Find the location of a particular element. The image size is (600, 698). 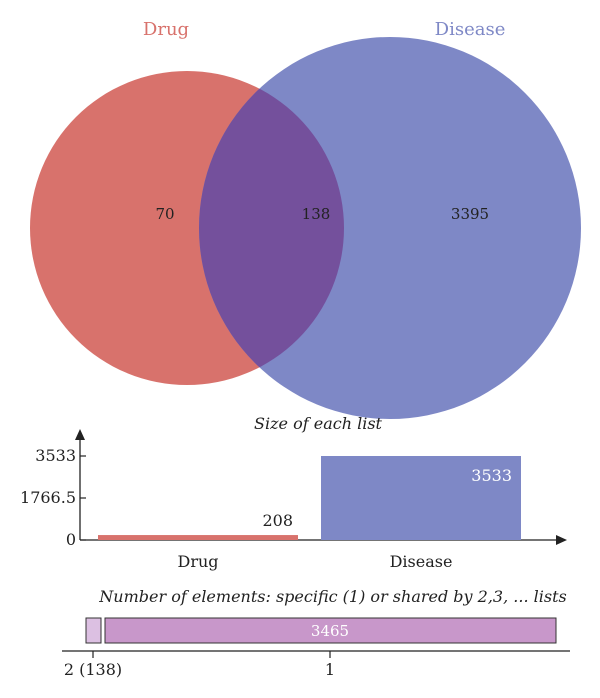

bar-drug is located at coordinates (198, 537).